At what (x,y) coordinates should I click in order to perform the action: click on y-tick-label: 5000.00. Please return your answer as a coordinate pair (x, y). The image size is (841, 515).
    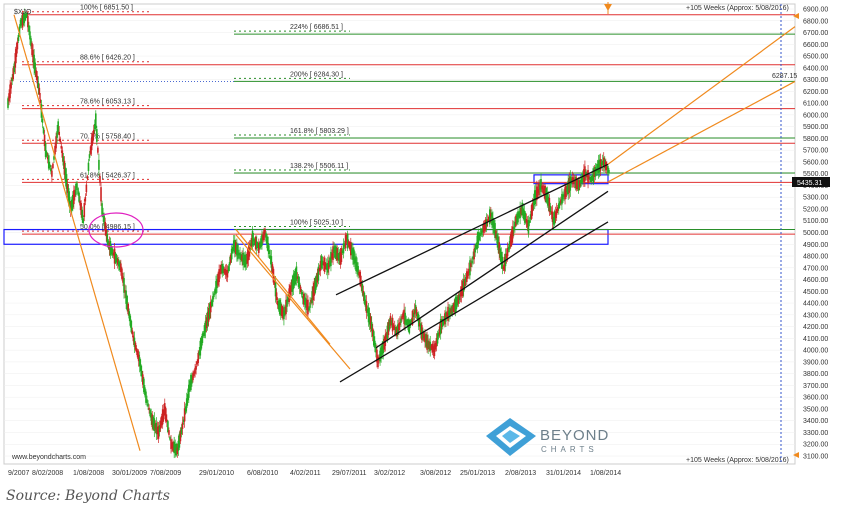
    Looking at the image, I should click on (815, 233).